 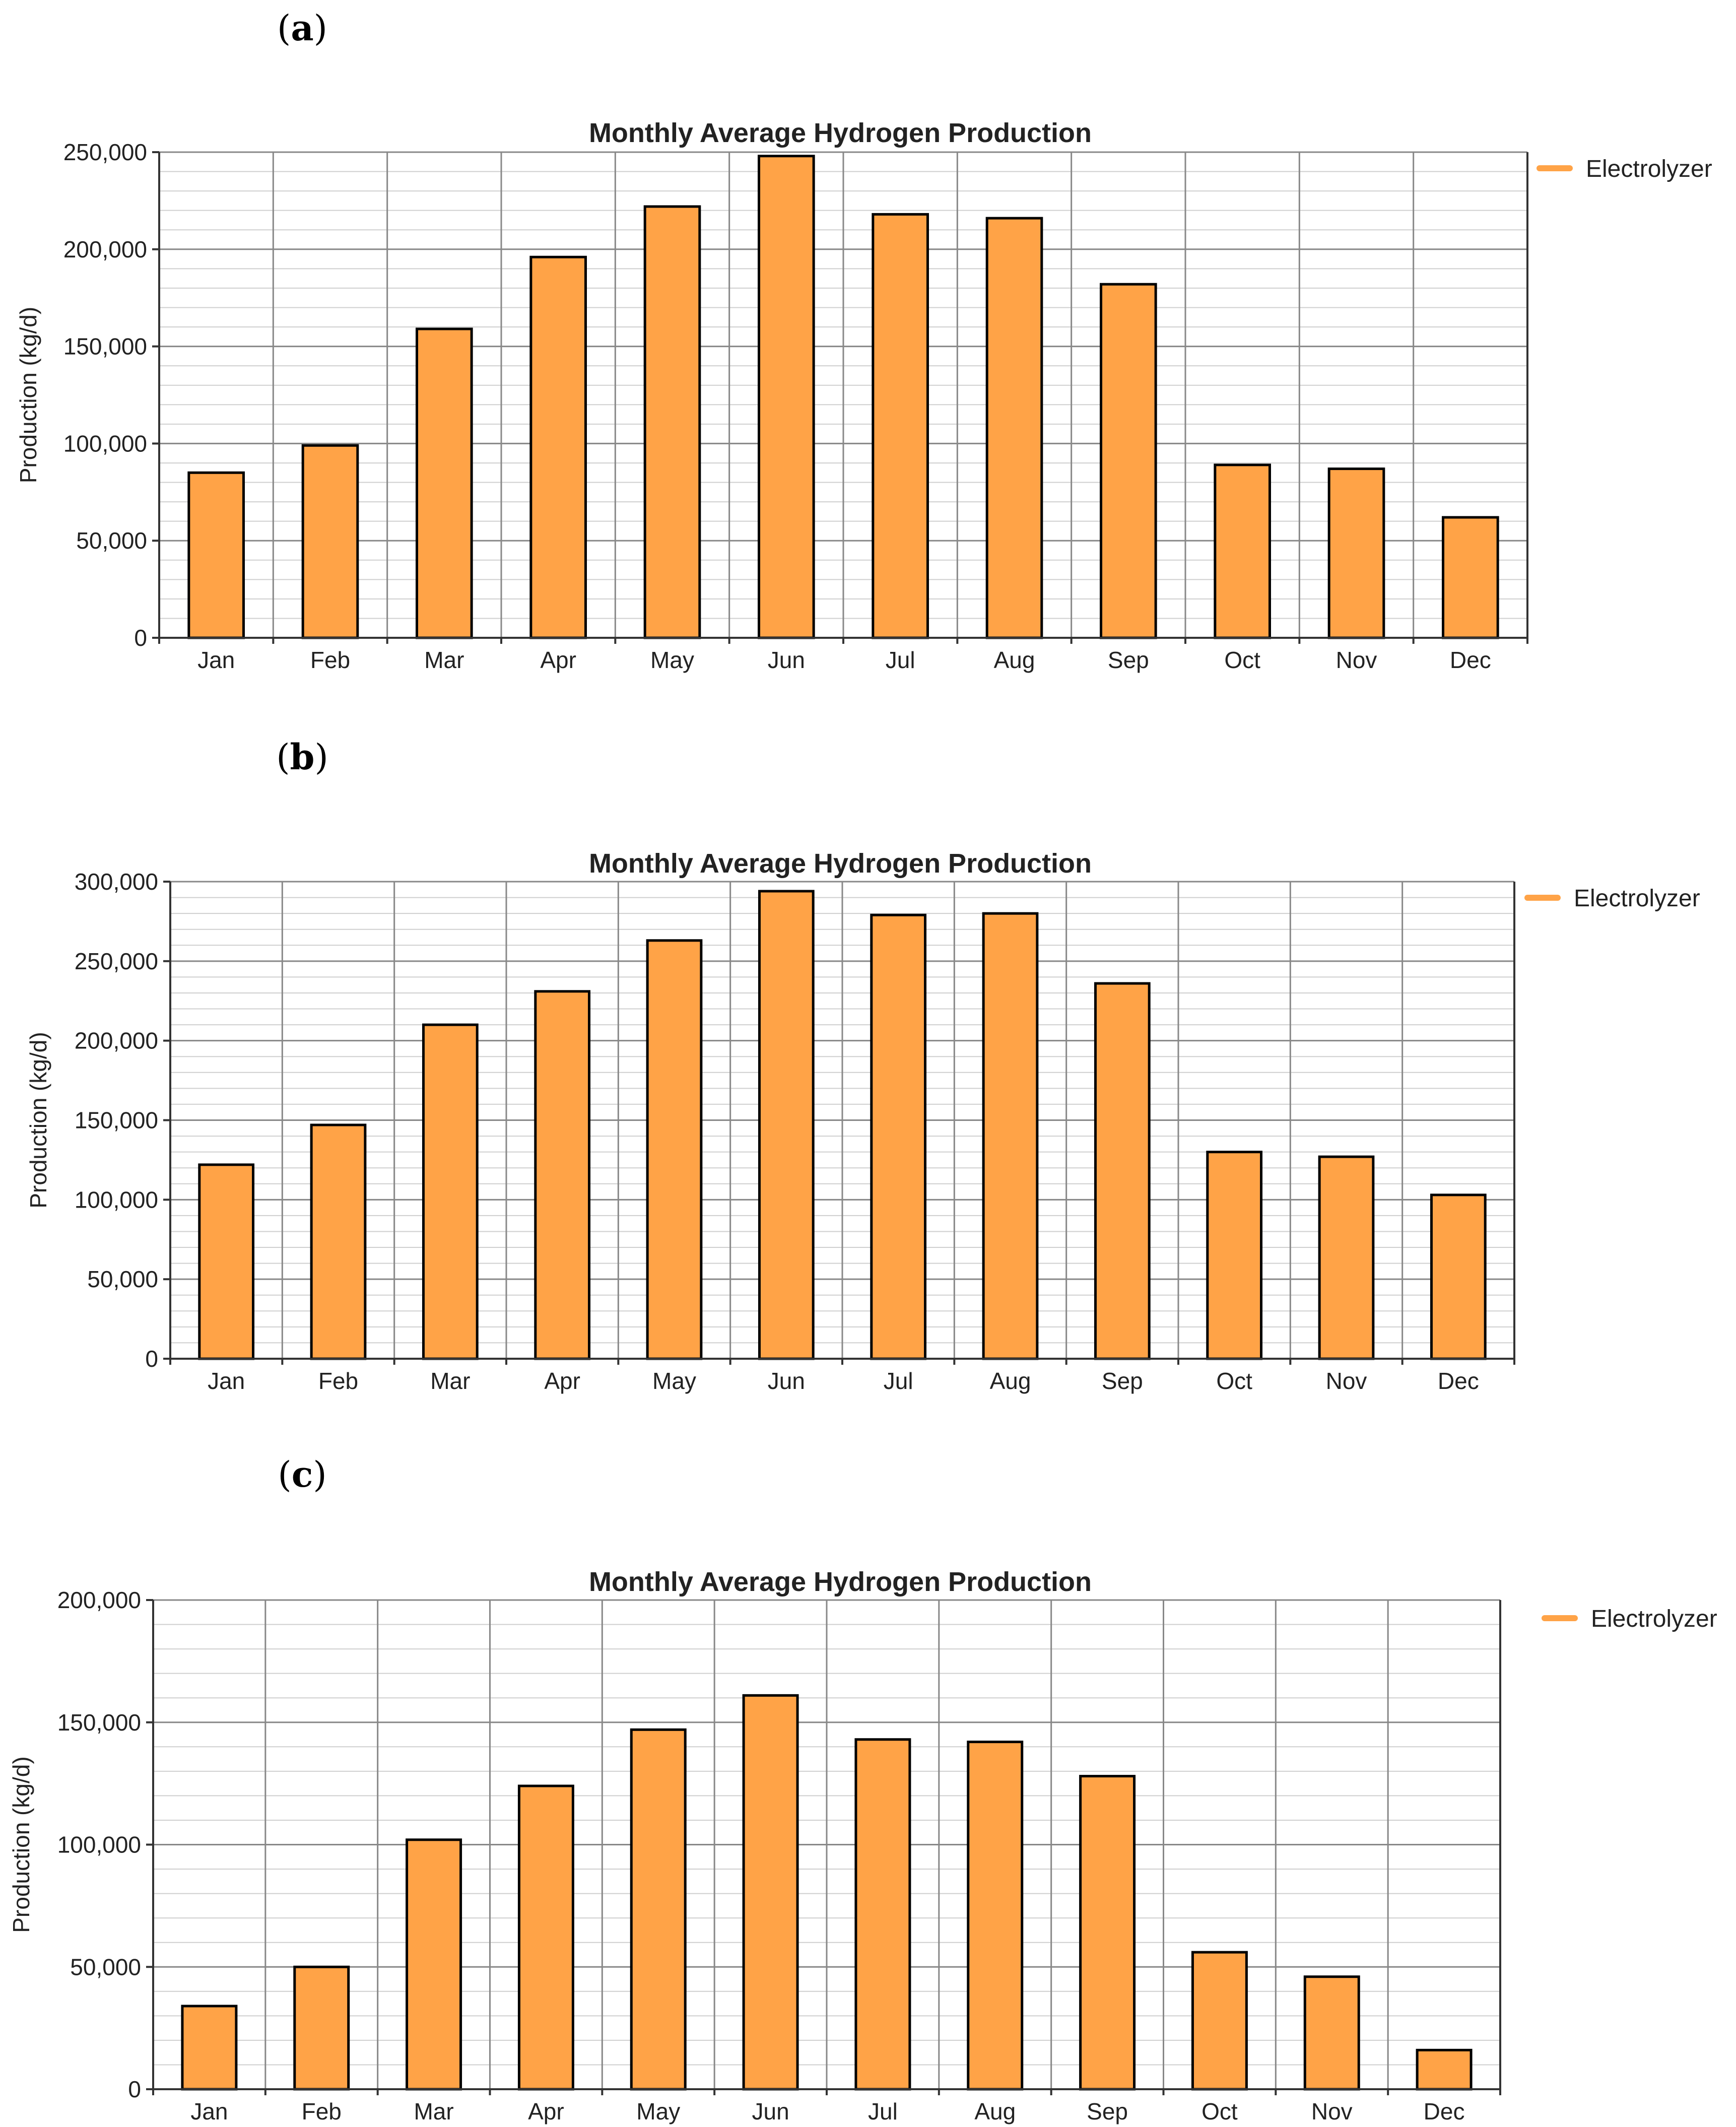 I want to click on y-tick-label: 300,000, so click(x=116, y=882).